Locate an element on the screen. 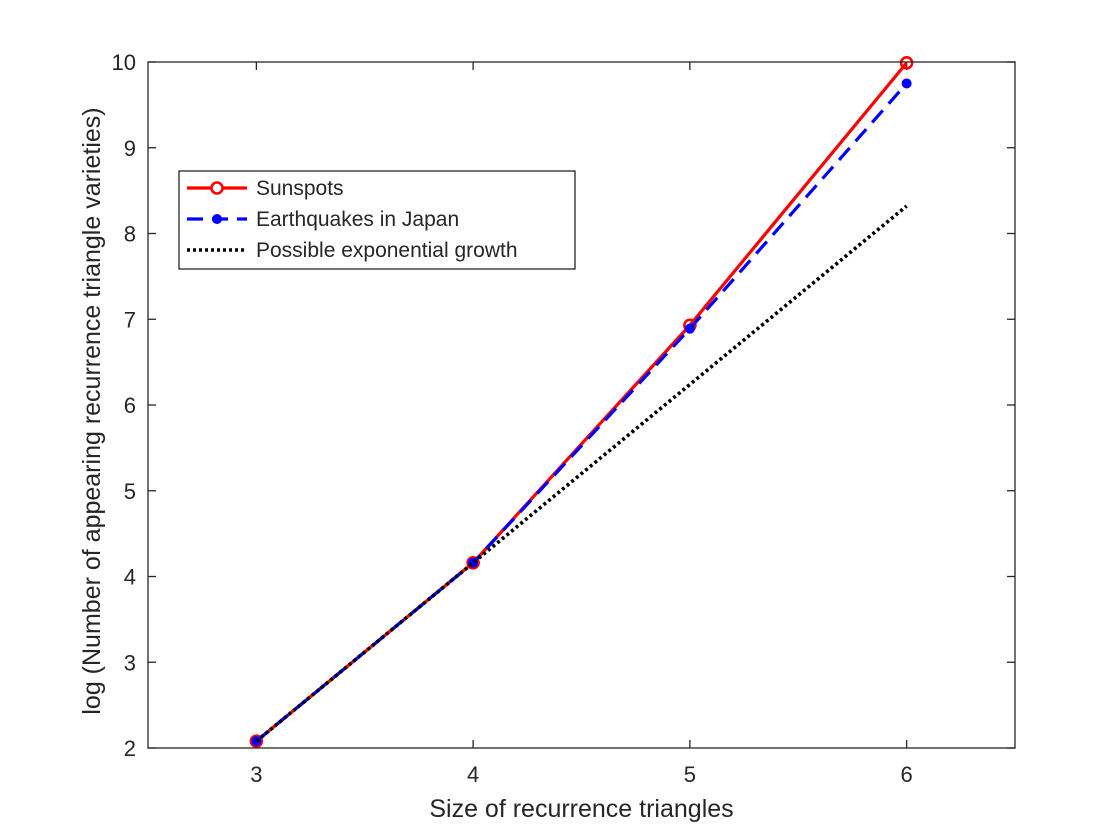  legend-item: Sunspots is located at coordinates (265, 188).